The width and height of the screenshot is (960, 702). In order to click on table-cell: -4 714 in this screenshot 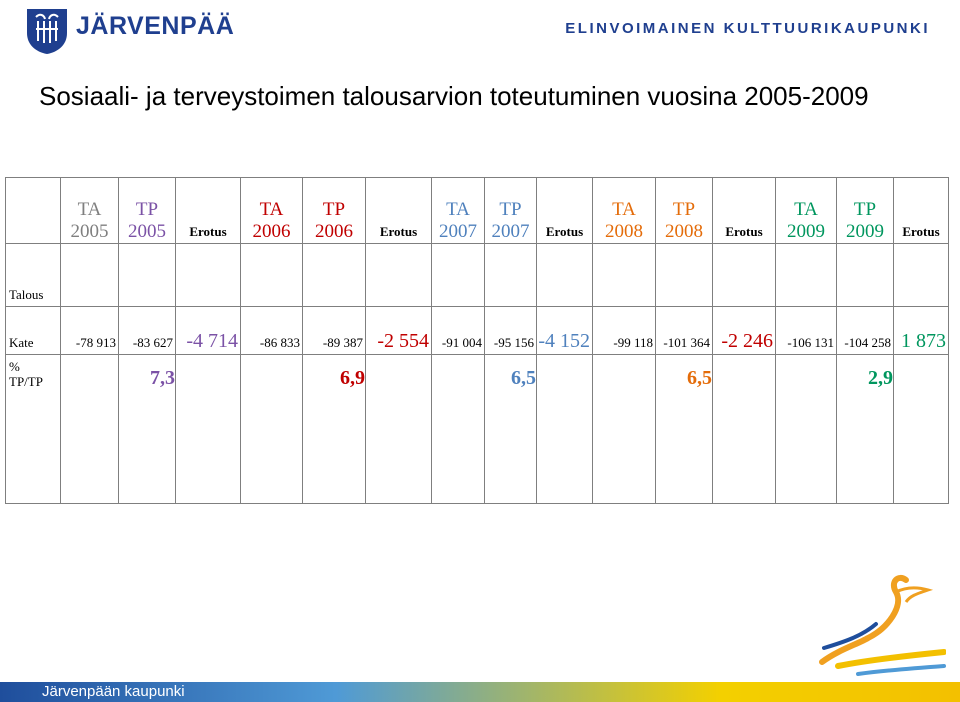, I will do `click(208, 330)`.